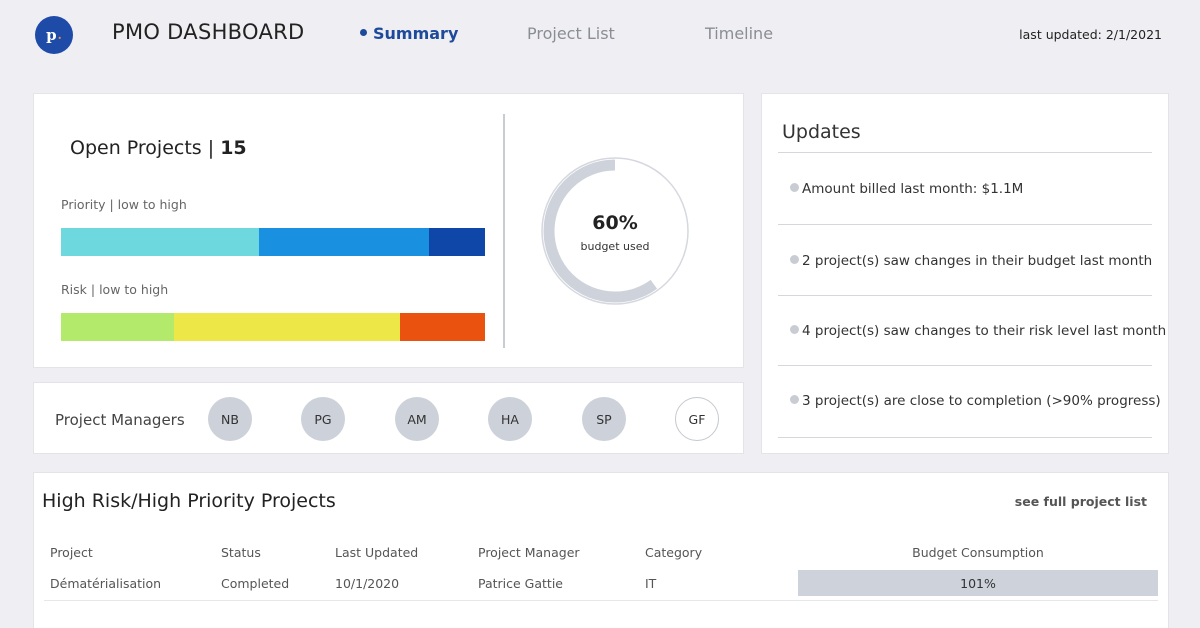  What do you see at coordinates (697, 419) in the screenshot?
I see `avatar-gf: GF` at bounding box center [697, 419].